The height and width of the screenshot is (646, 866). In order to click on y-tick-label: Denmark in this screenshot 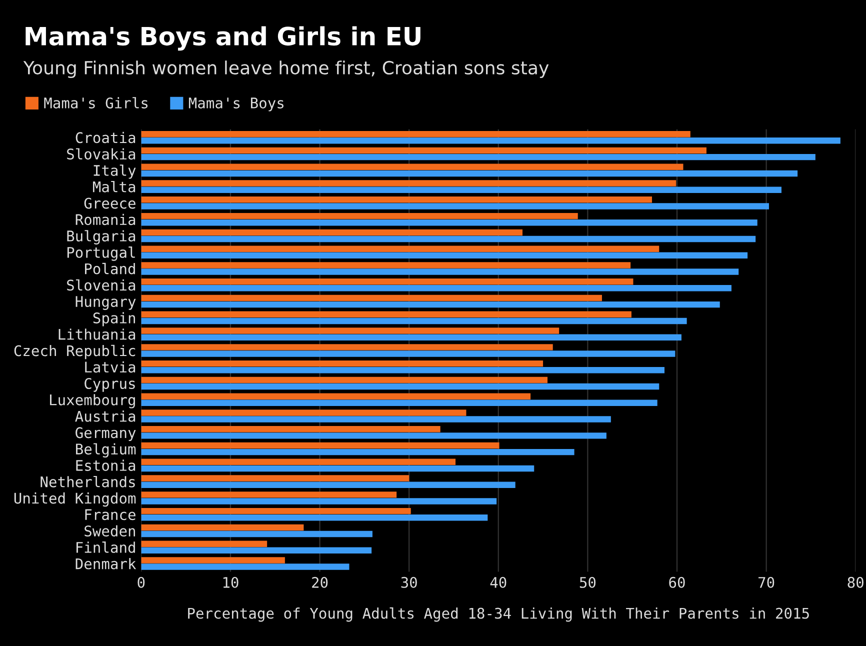, I will do `click(106, 564)`.